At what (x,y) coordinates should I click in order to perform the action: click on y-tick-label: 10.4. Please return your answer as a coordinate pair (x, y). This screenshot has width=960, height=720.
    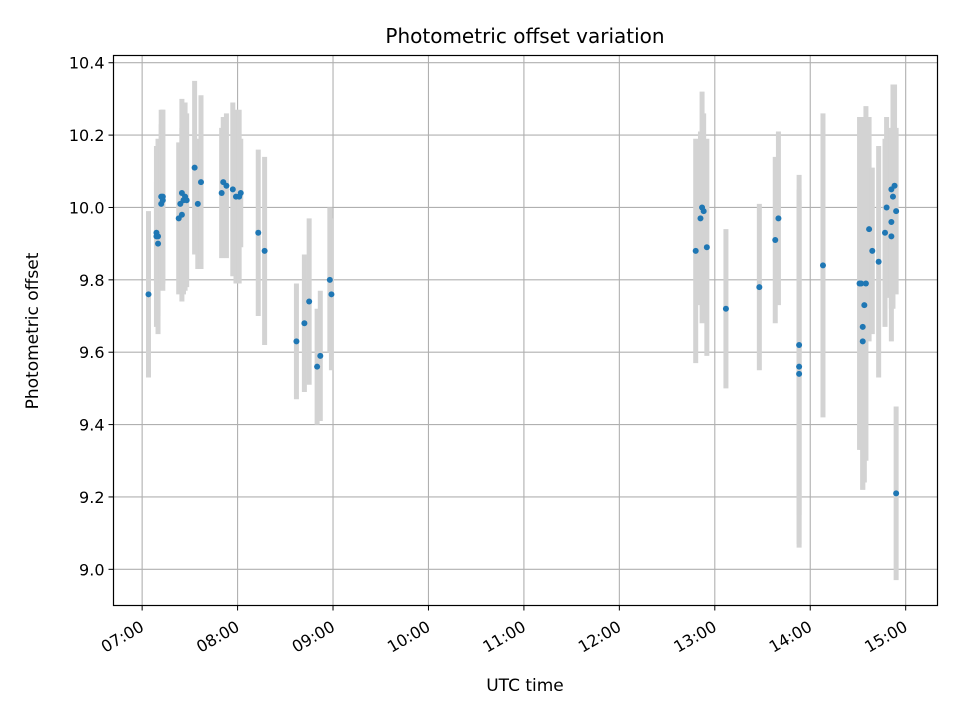
    Looking at the image, I should click on (87, 63).